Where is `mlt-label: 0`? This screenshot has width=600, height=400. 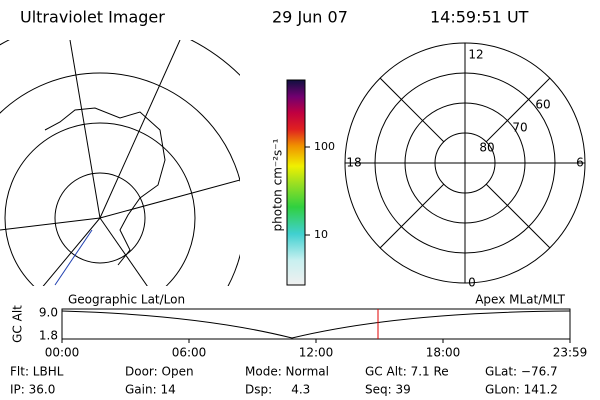
mlt-label: 0 is located at coordinates (472, 283).